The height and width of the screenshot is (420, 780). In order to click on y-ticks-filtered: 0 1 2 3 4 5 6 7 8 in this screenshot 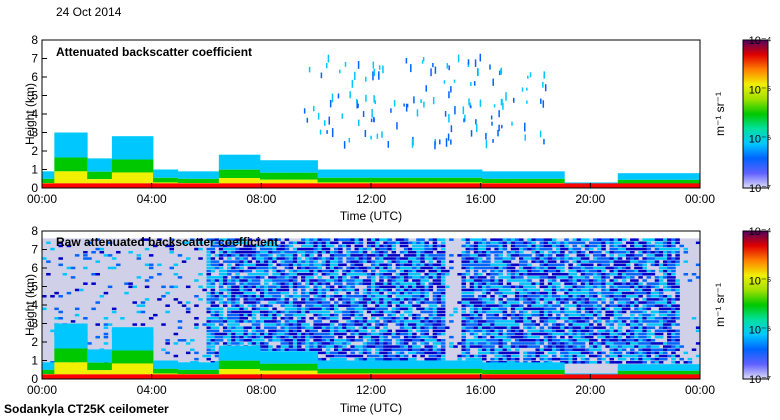, I will do `click(39, 114)`.